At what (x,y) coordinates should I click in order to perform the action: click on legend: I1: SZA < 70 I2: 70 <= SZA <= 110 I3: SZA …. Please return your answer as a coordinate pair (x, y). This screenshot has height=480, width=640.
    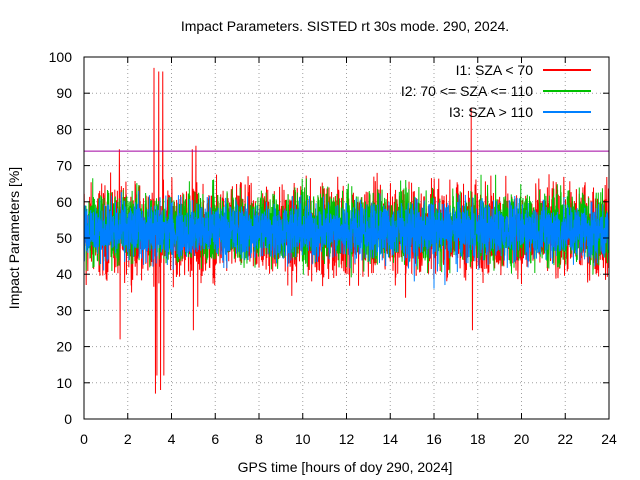
    Looking at the image, I should click on (496, 91).